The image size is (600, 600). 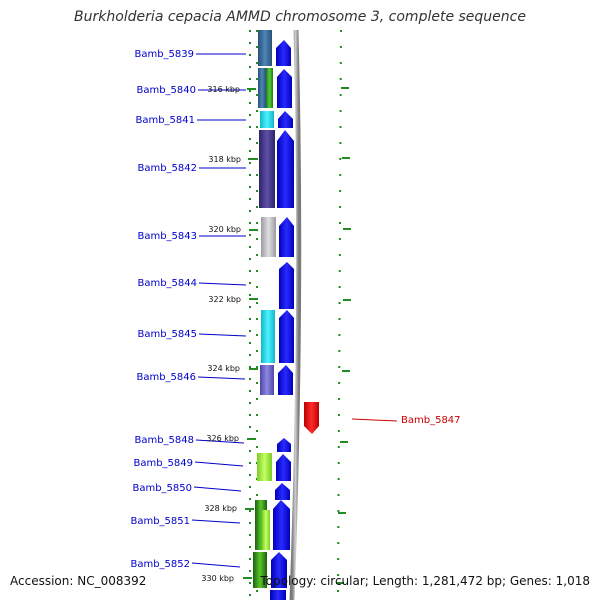 What do you see at coordinates (220, 508) in the screenshot?
I see `kbp-label: 328 kbp` at bounding box center [220, 508].